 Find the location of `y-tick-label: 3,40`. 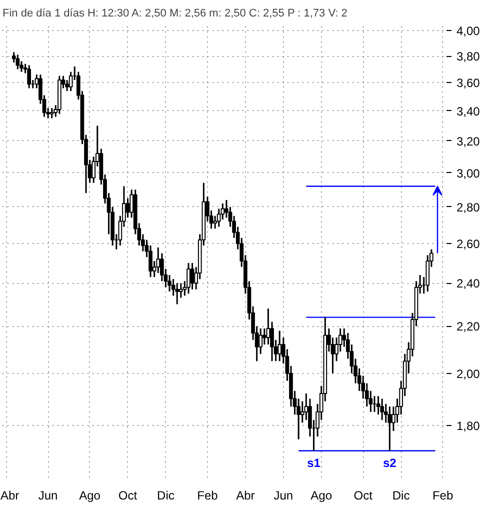

y-tick-label: 3,40 is located at coordinates (468, 111).